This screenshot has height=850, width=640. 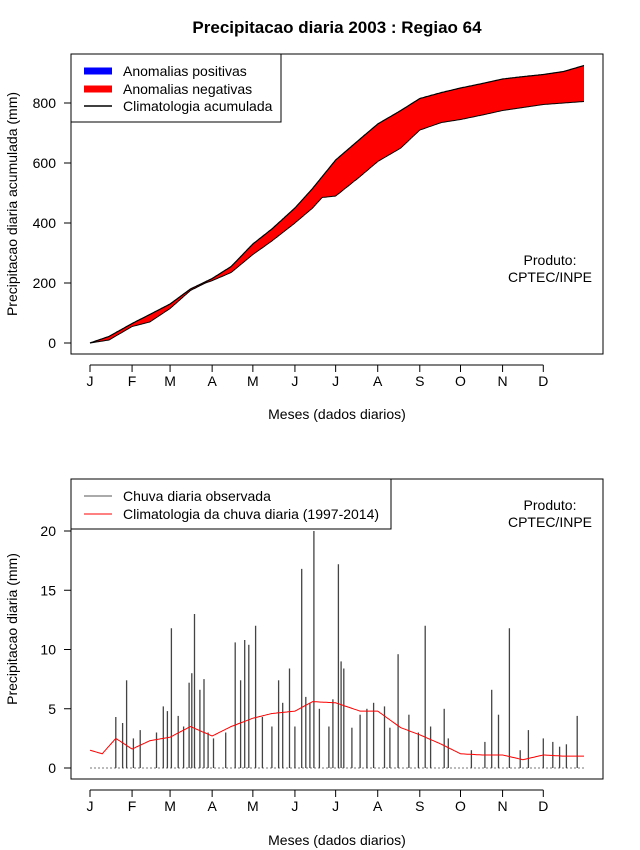 I want to click on climatology-daily-line, so click(x=336, y=731).